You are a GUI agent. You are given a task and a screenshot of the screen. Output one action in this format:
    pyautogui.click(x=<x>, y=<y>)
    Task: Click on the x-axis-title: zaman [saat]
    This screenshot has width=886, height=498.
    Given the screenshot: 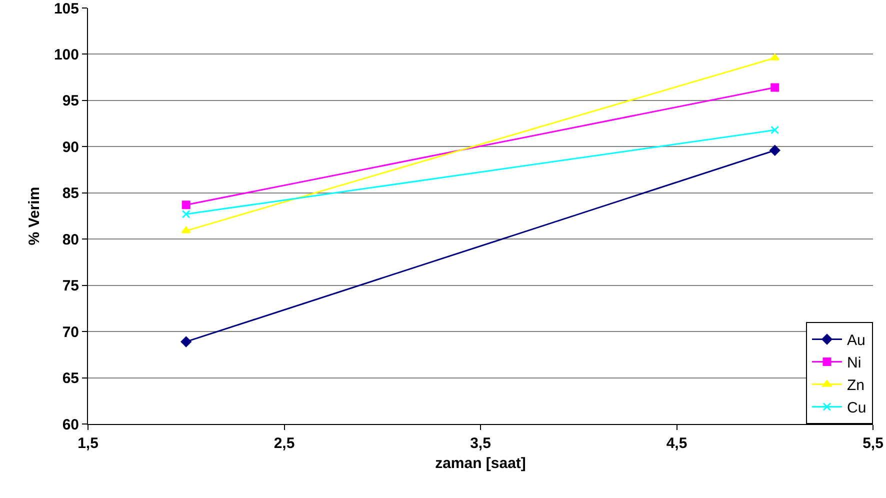 What is the action you would take?
    pyautogui.click(x=480, y=463)
    